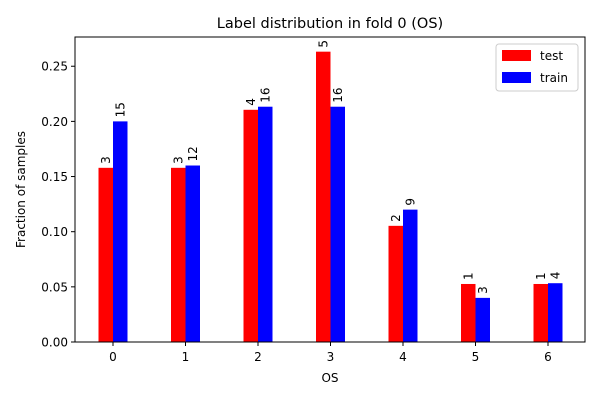 This screenshot has height=400, width=600. Describe the element at coordinates (323, 44) in the screenshot. I see `data-label-test-3: 5` at that location.